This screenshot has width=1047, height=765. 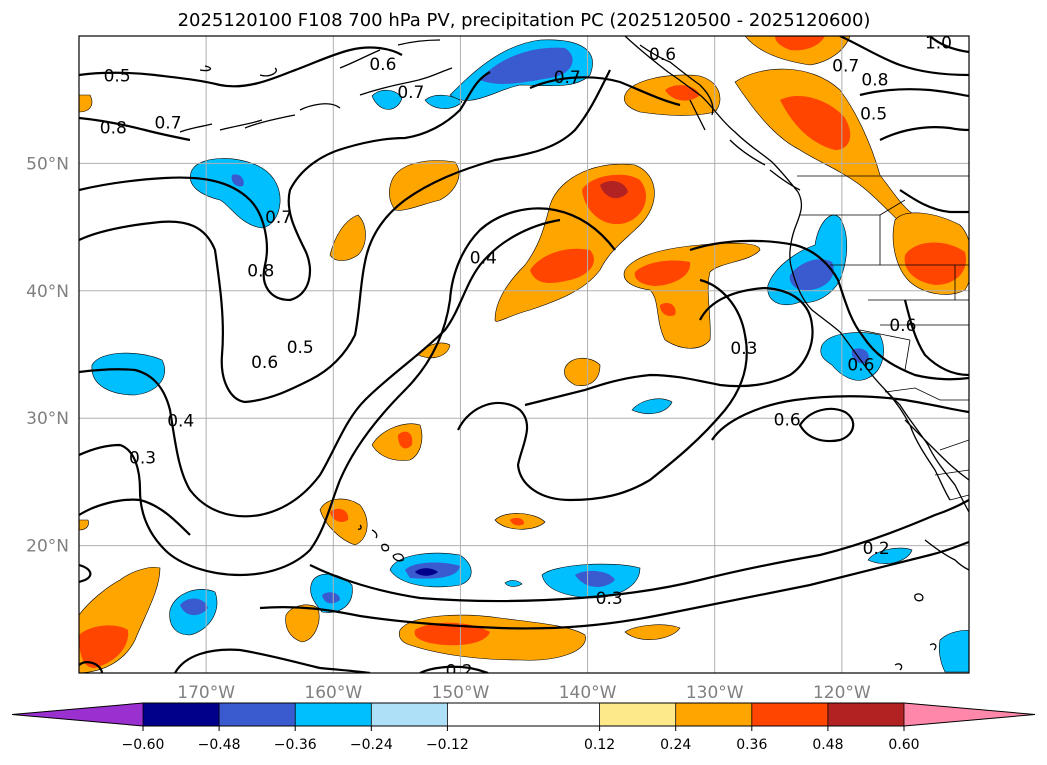 What do you see at coordinates (371, 745) in the screenshot?
I see `colorbar-tick-label: −0.24` at bounding box center [371, 745].